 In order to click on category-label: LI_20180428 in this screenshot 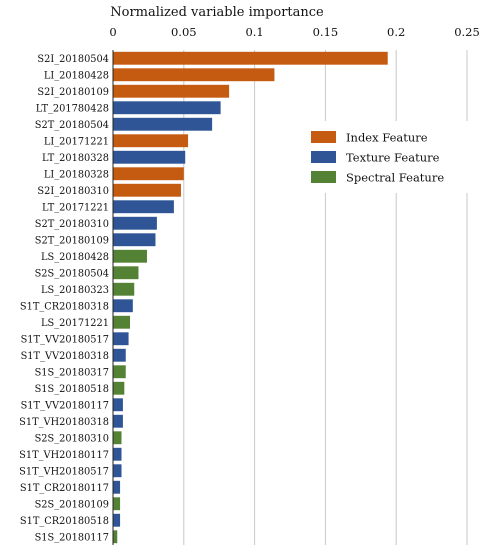, I will do `click(76, 75)`.